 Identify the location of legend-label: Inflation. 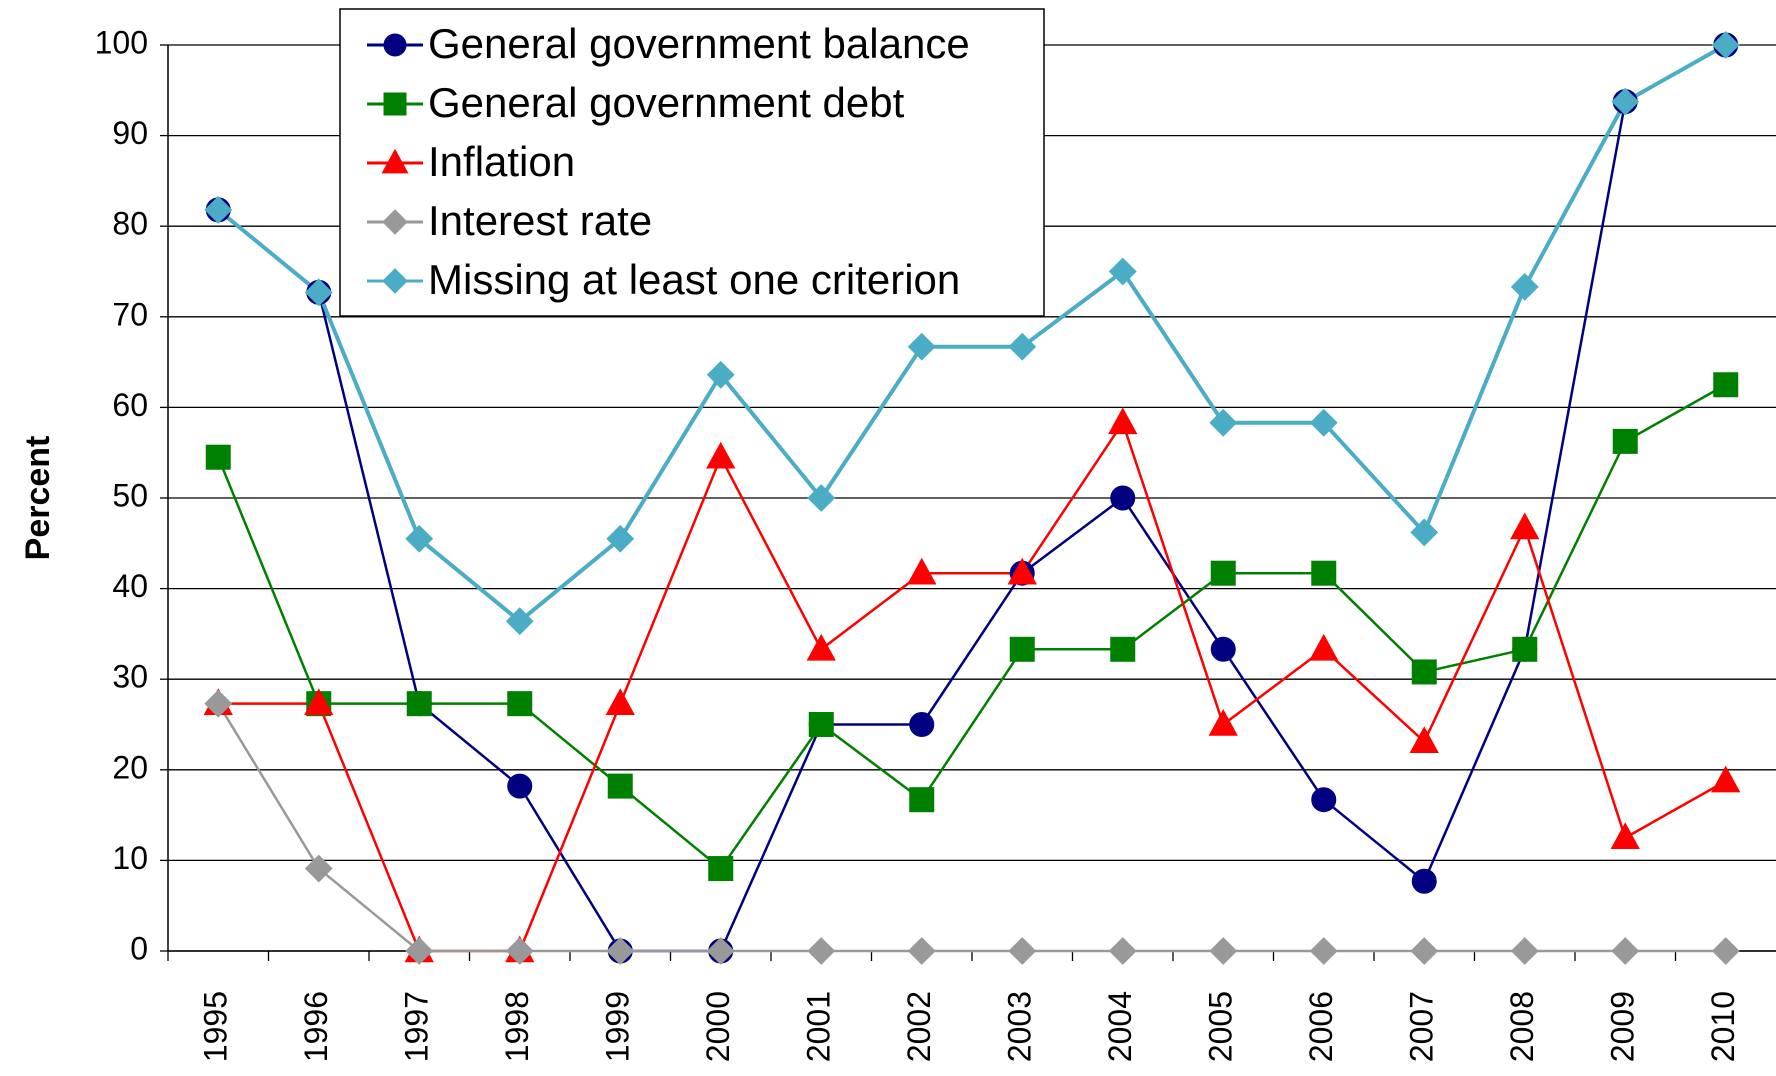
(501, 161).